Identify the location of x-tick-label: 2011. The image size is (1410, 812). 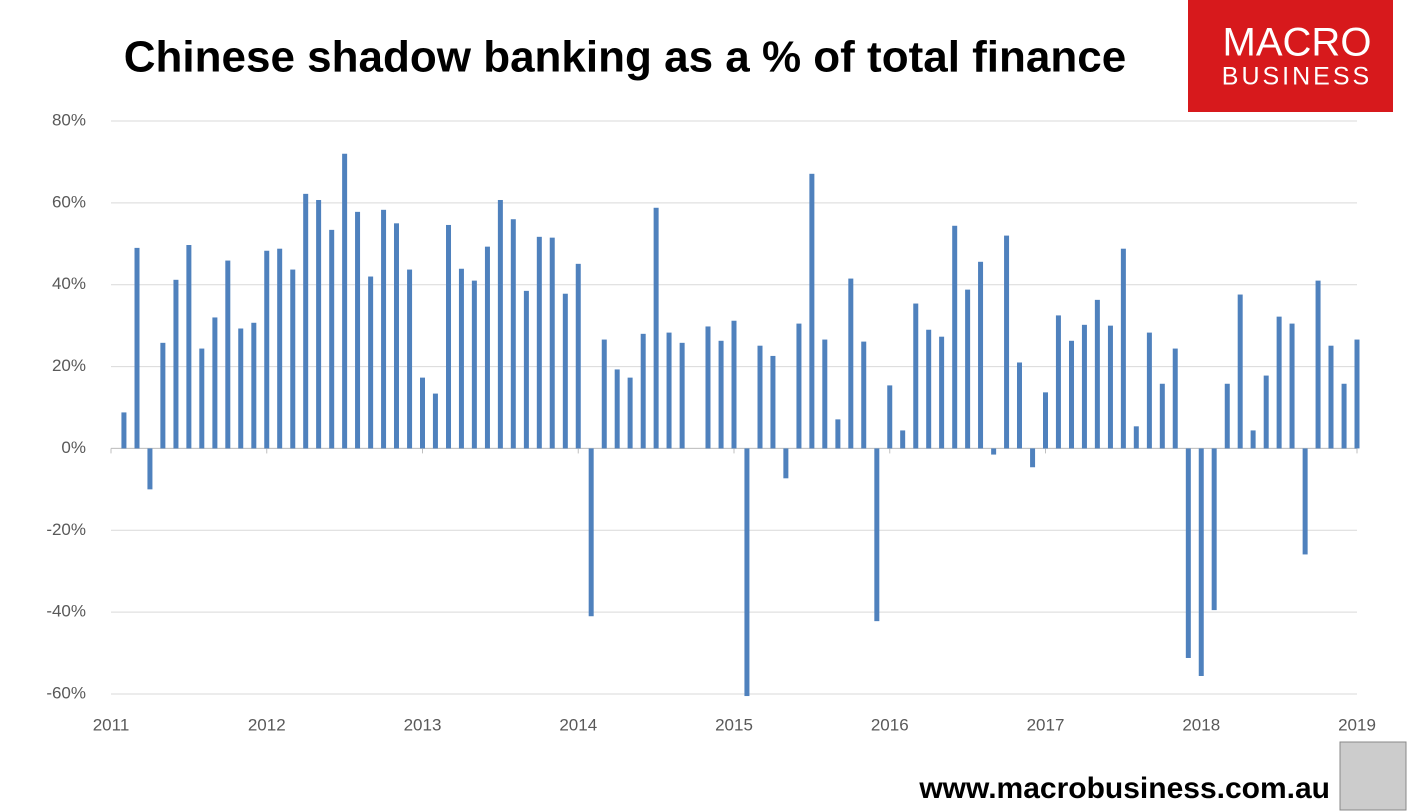
(111, 724).